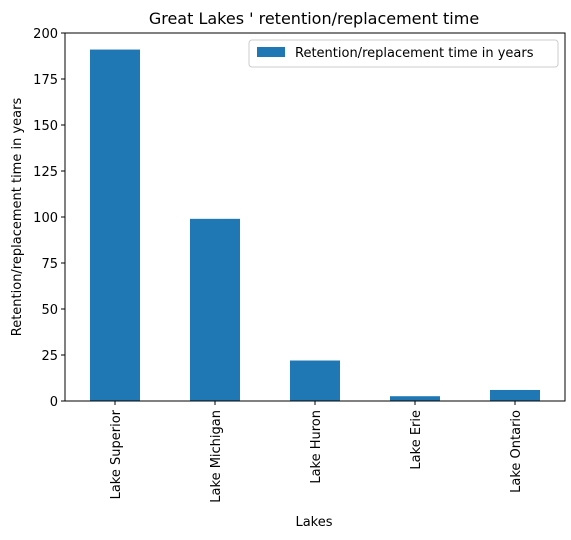 The height and width of the screenshot is (540, 571). Describe the element at coordinates (45, 172) in the screenshot. I see `y-tick-label: 125` at that location.